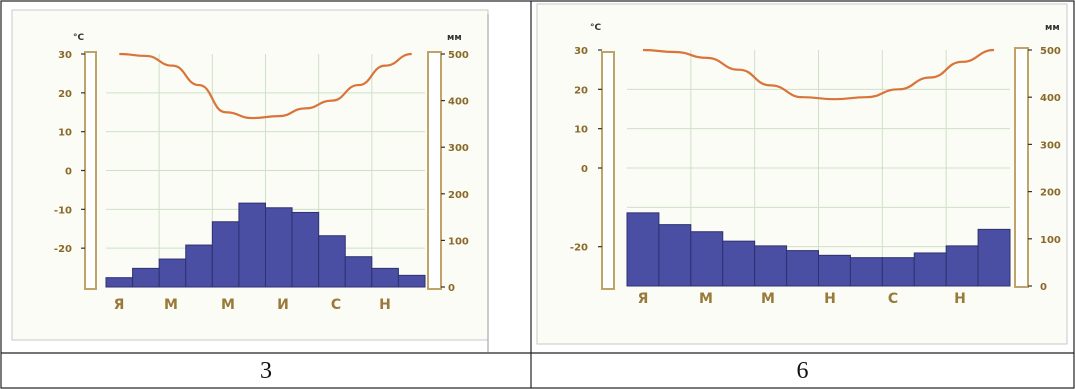  I want to click on temp-tick-label: -10, so click(63, 210).